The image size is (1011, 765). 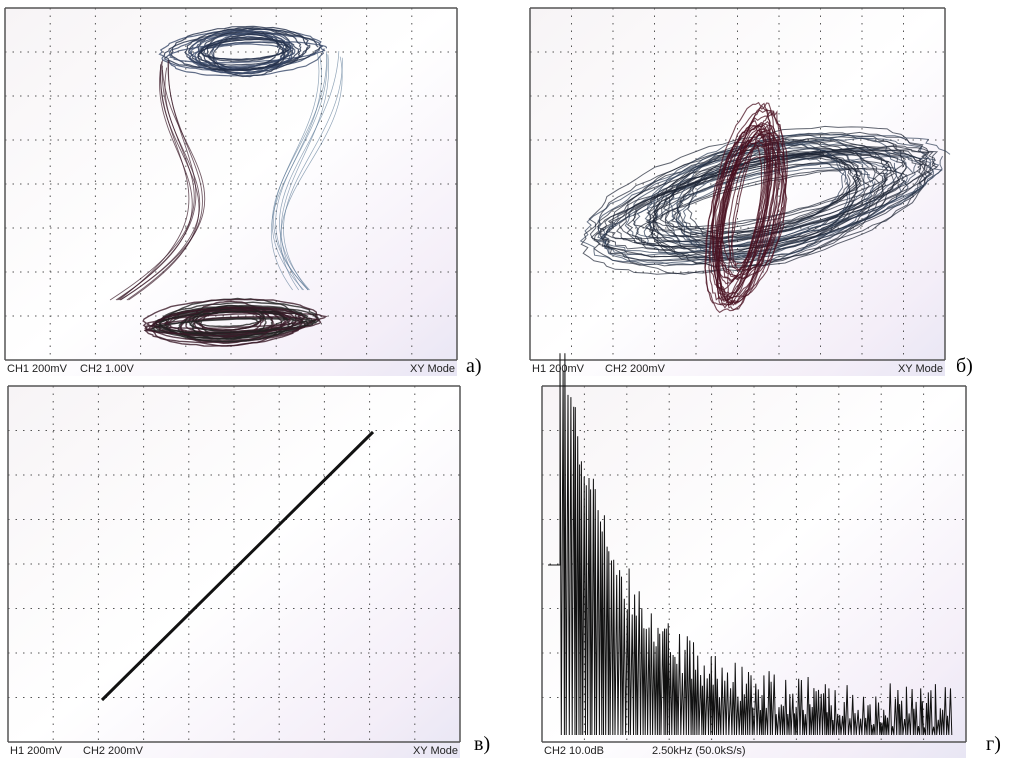 I want to click on status-mid: 2.50kHz (50.0kS/s), so click(x=699, y=751).